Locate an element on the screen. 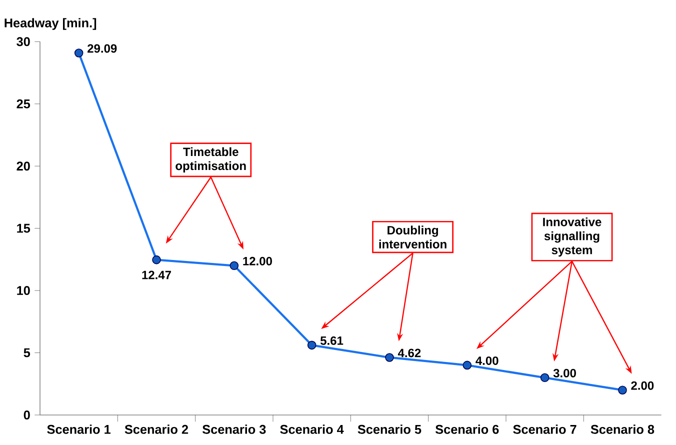 This screenshot has height=445, width=676. x-tick-label: Scenario 5 is located at coordinates (390, 429).